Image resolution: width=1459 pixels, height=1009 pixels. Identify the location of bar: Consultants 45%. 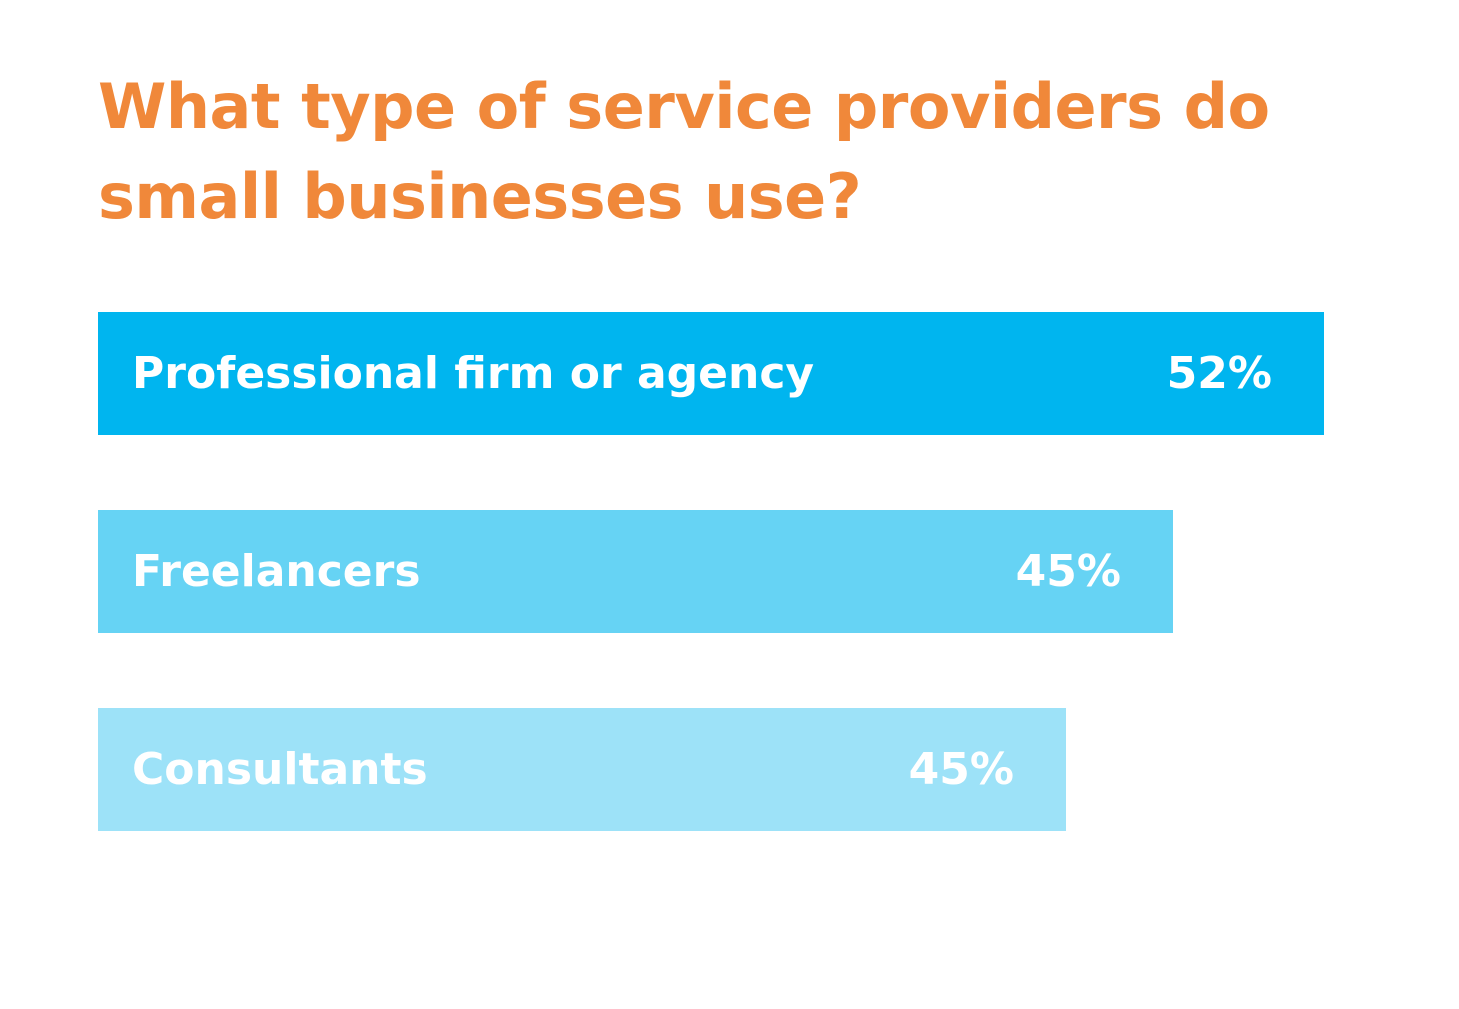
(582, 769).